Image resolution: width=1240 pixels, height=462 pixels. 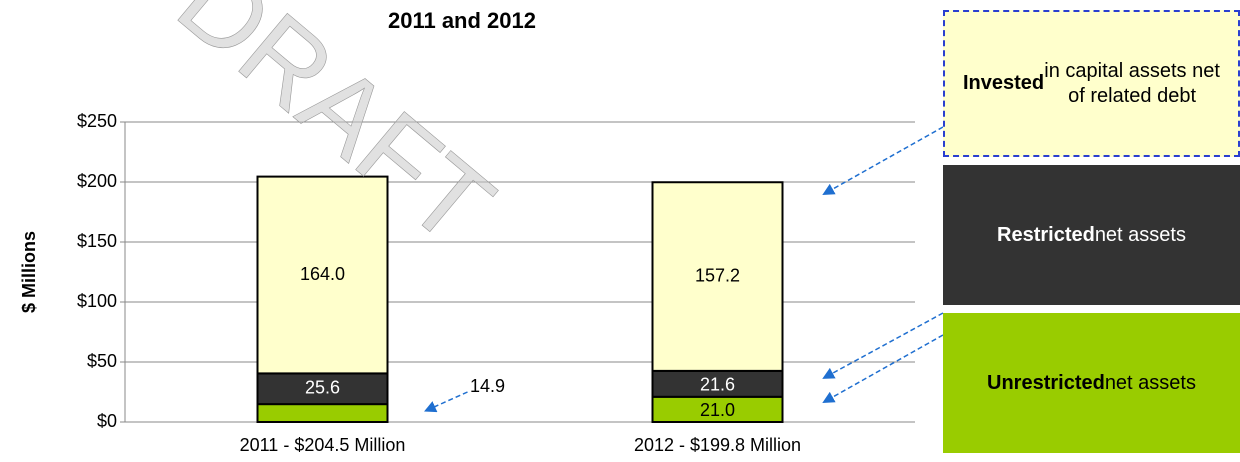 I want to click on value-label: 25.6, so click(x=322, y=388).